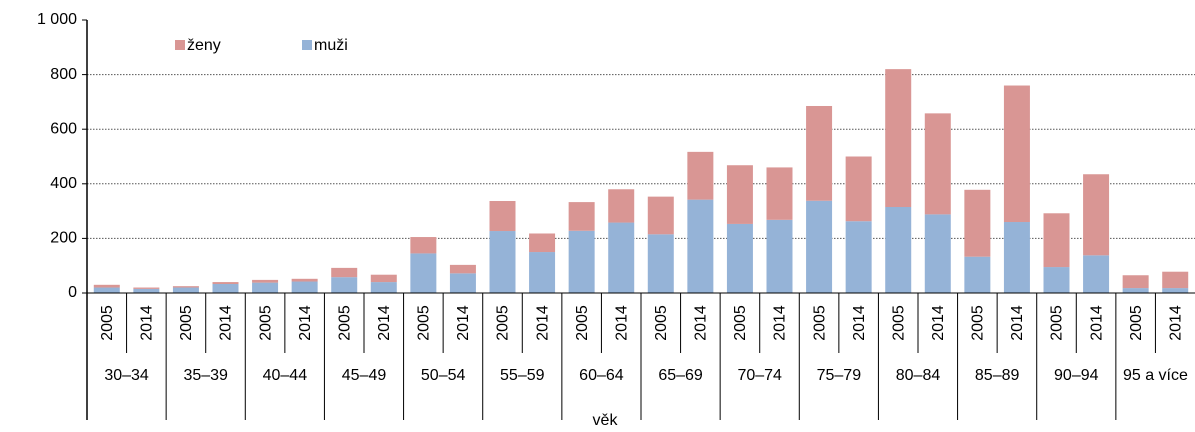 Image resolution: width=1195 pixels, height=432 pixels. I want to click on group-label: 45–49, so click(364, 375).